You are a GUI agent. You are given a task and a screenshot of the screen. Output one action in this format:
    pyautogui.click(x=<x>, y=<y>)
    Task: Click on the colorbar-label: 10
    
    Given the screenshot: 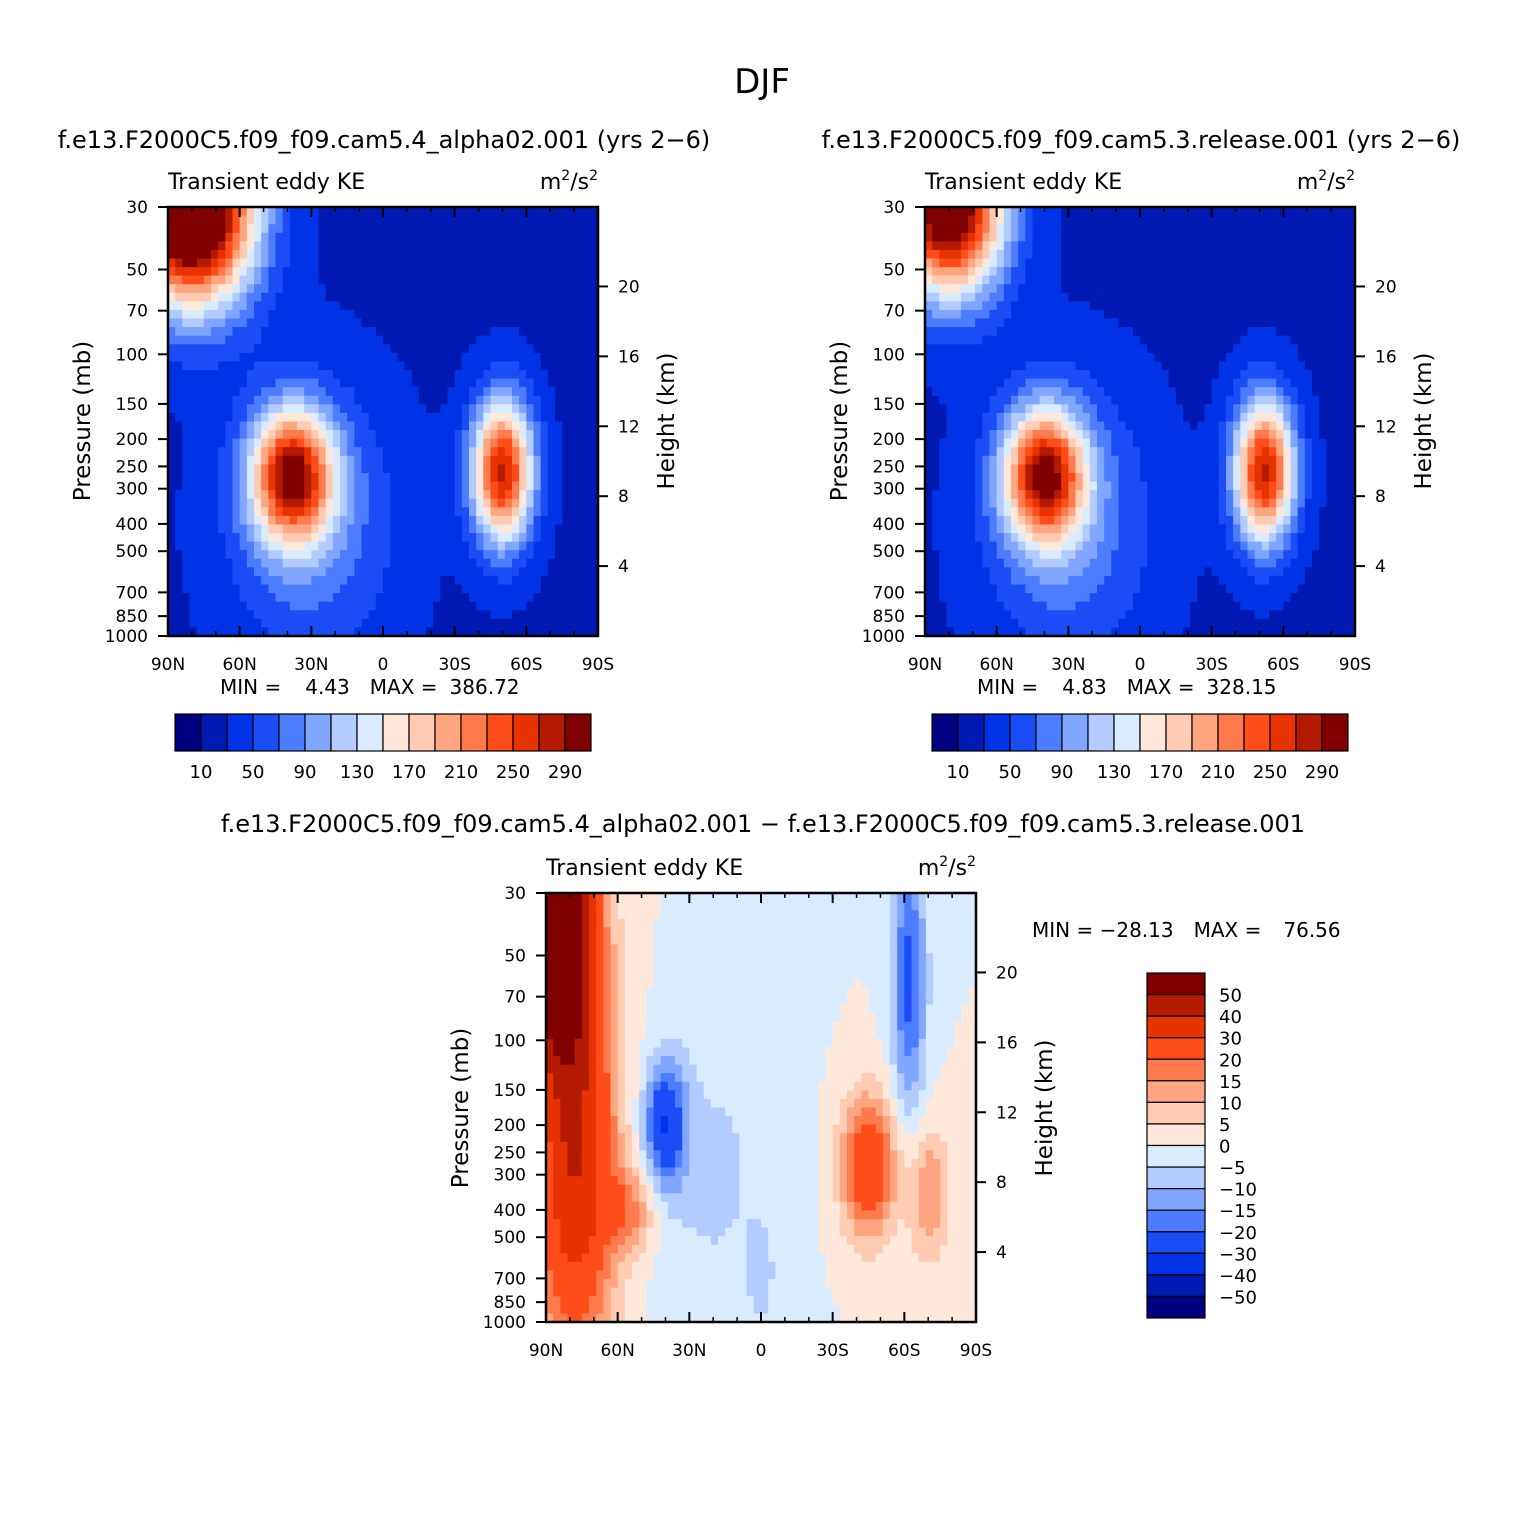 What is the action you would take?
    pyautogui.click(x=201, y=772)
    